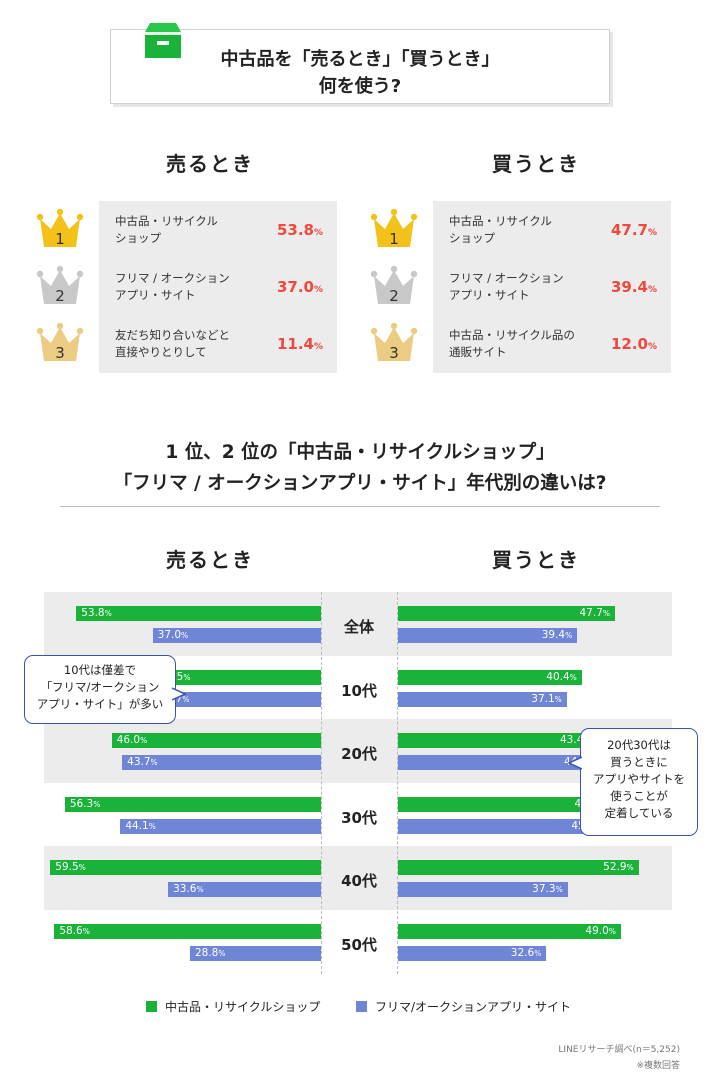 This screenshot has width=720, height=1088. Describe the element at coordinates (547, 889) in the screenshot. I see `bar-value-label: 37.3%` at that location.